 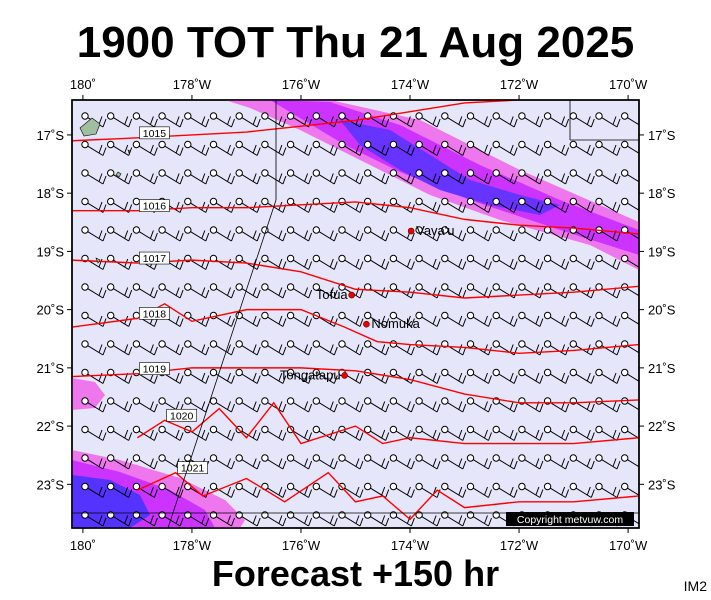 What do you see at coordinates (570, 519) in the screenshot?
I see `copyright-box: Copyright metvuw.com` at bounding box center [570, 519].